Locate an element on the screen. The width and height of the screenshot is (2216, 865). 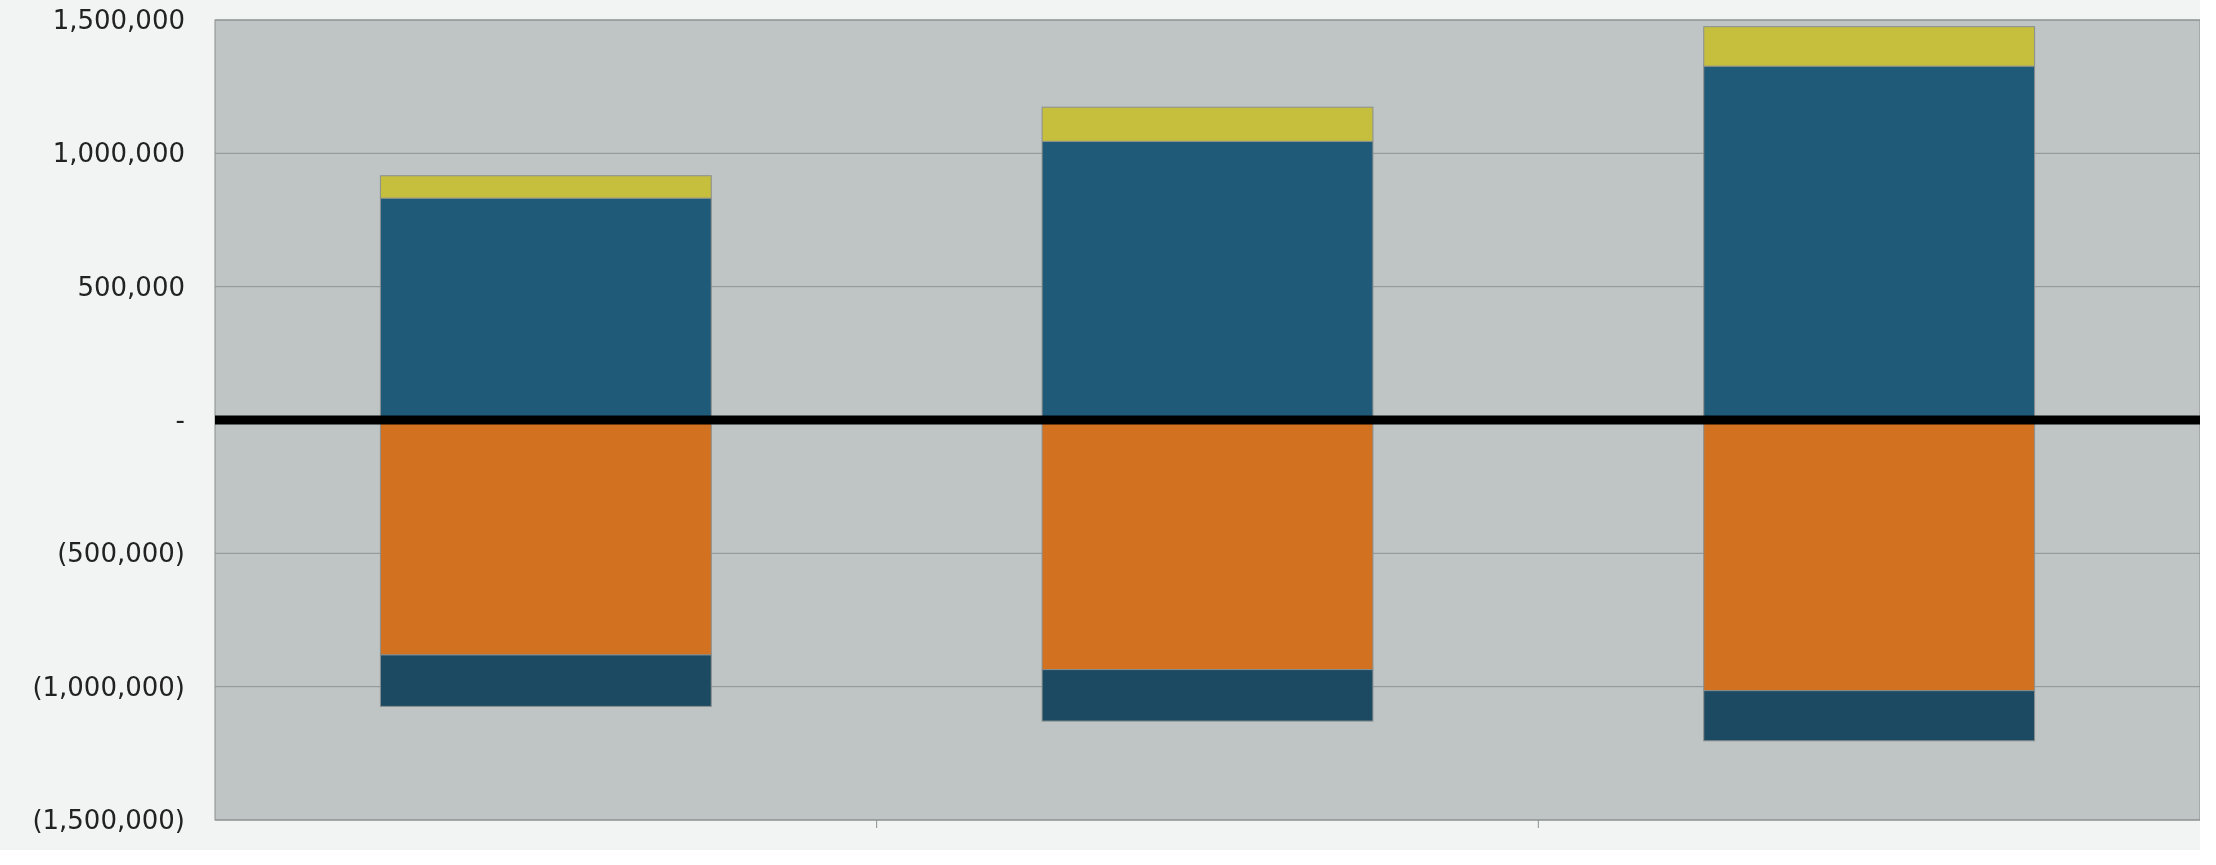
y-tick-label: 500,000 is located at coordinates (131, 286).